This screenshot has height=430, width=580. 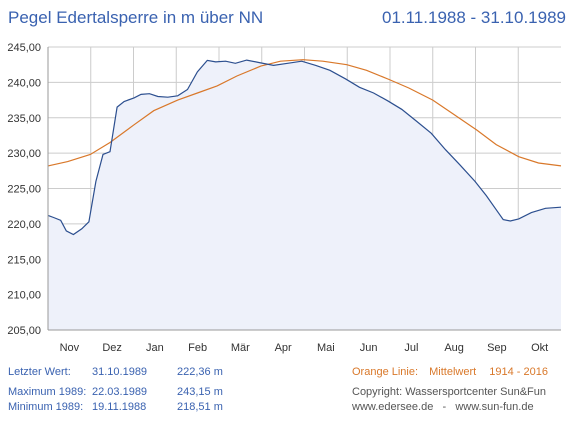 I want to click on mean-legend: Orange Linie: Mittelwert 1914 - 2016, so click(x=450, y=372).